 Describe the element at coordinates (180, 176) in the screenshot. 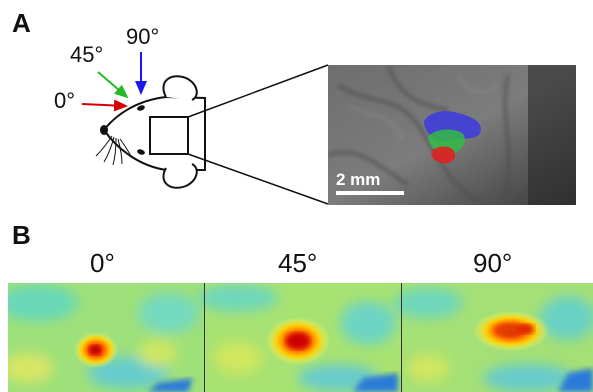

I see `rat-ear-bottom` at that location.